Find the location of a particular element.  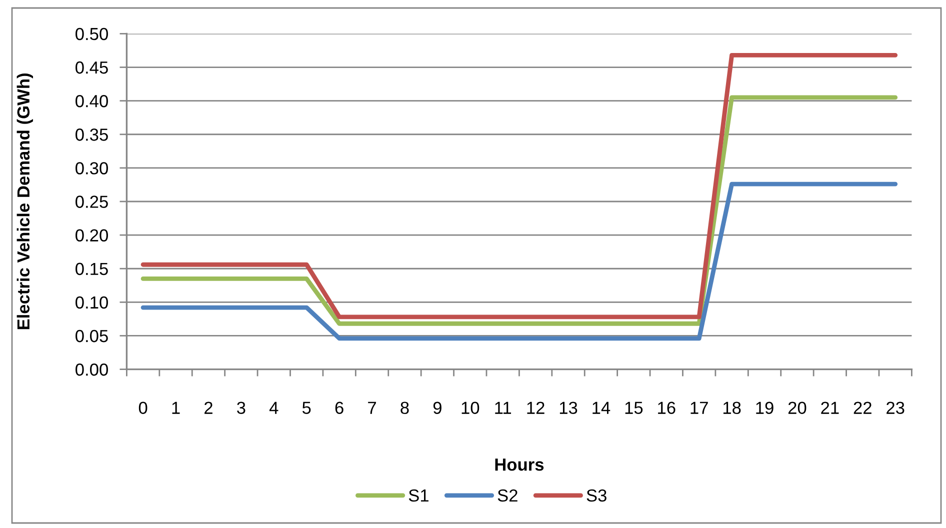

x-tick-label: 12 is located at coordinates (535, 408).